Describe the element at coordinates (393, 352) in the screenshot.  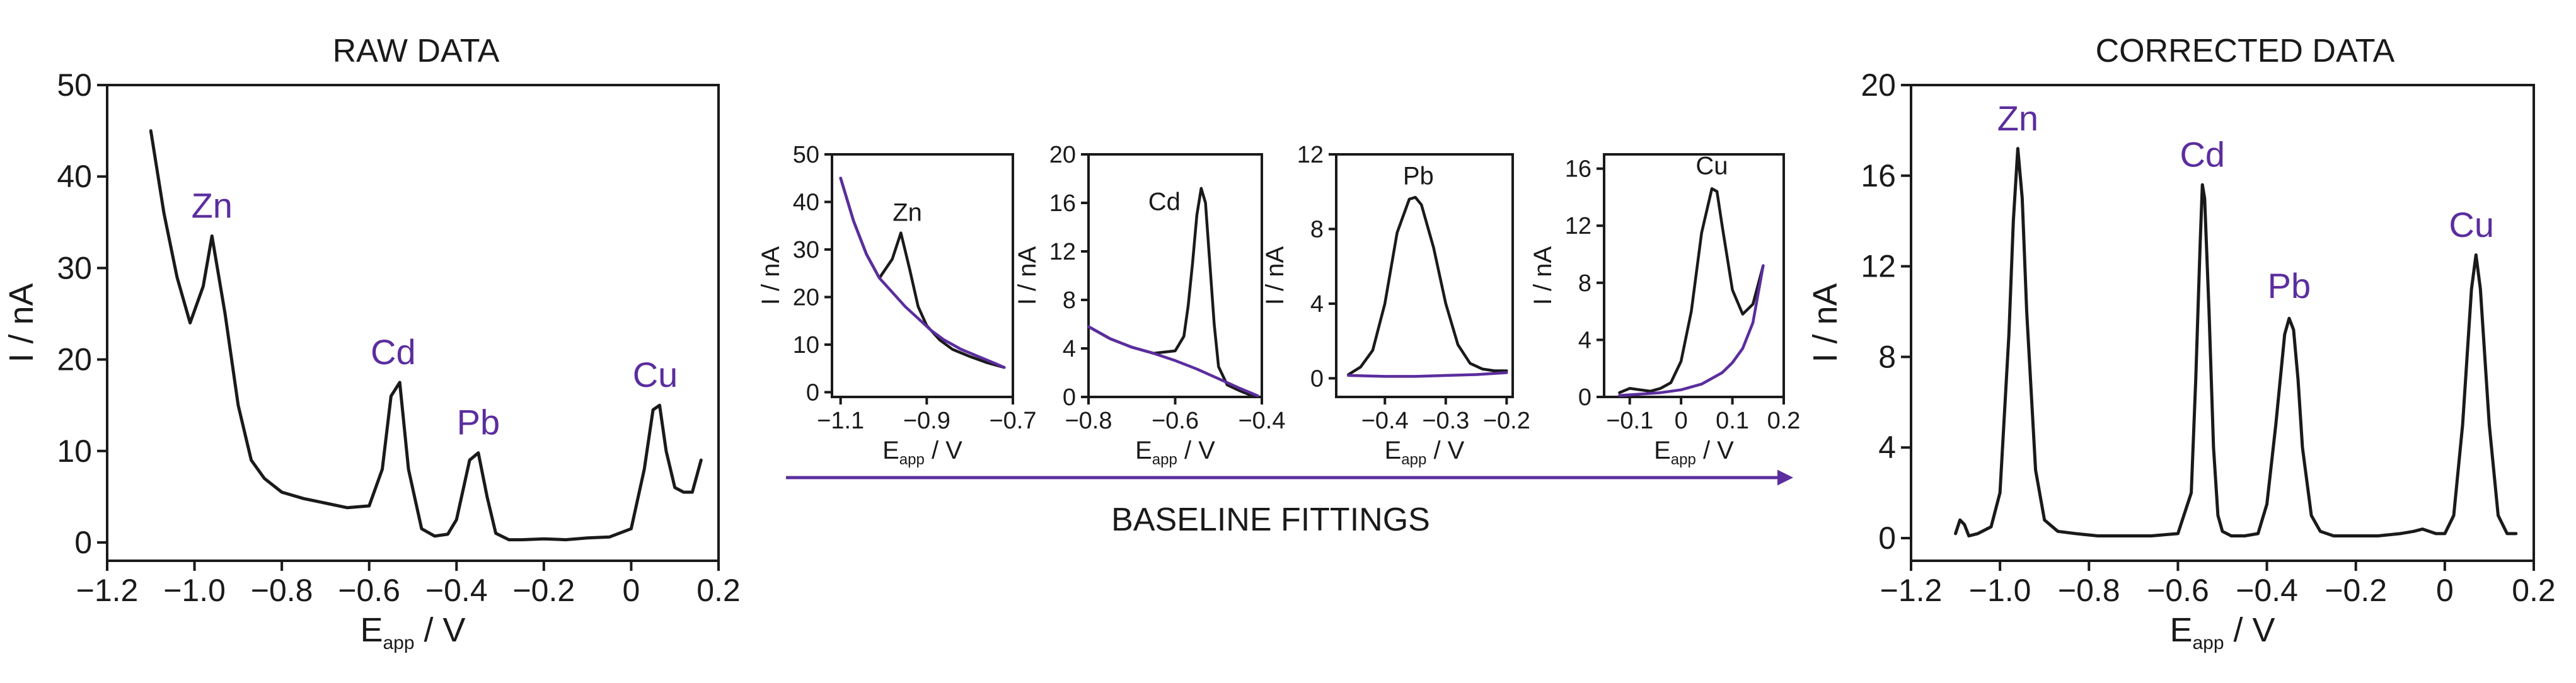
I see `raw-peak-label-cd: Cd` at that location.